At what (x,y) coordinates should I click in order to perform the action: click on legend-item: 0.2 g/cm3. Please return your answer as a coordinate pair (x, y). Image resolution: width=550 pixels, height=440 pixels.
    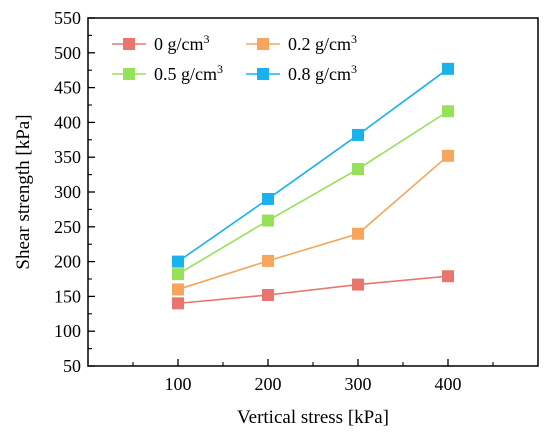
    Looking at the image, I should click on (301, 43).